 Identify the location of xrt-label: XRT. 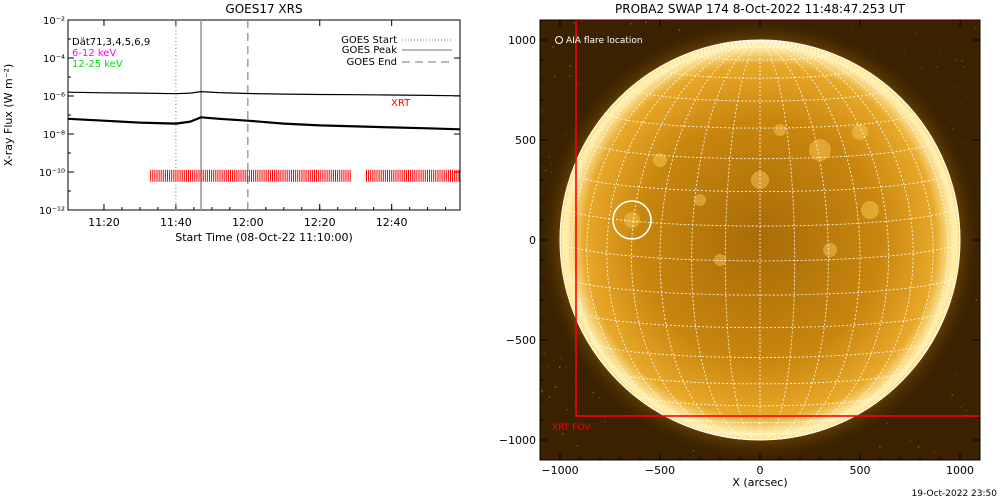
(401, 103).